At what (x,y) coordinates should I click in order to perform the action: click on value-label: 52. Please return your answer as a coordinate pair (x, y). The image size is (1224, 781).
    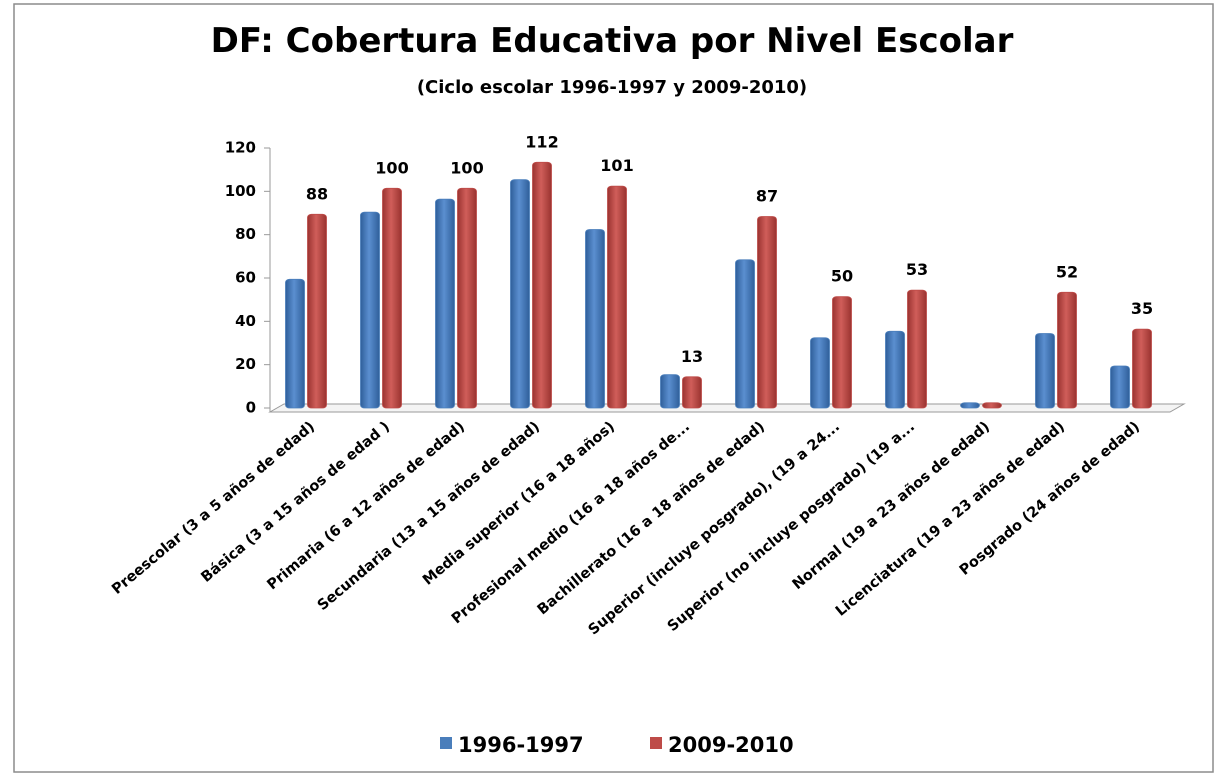
    Looking at the image, I should click on (1067, 271).